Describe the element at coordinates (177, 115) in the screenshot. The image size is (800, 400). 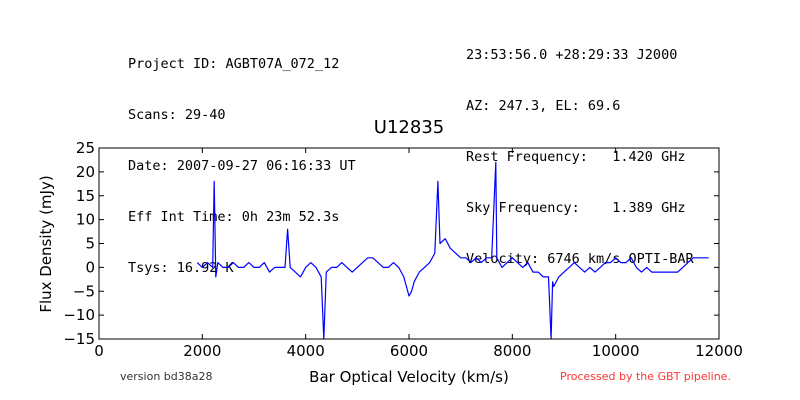
I see `scans-line: Scans: 29-40` at that location.